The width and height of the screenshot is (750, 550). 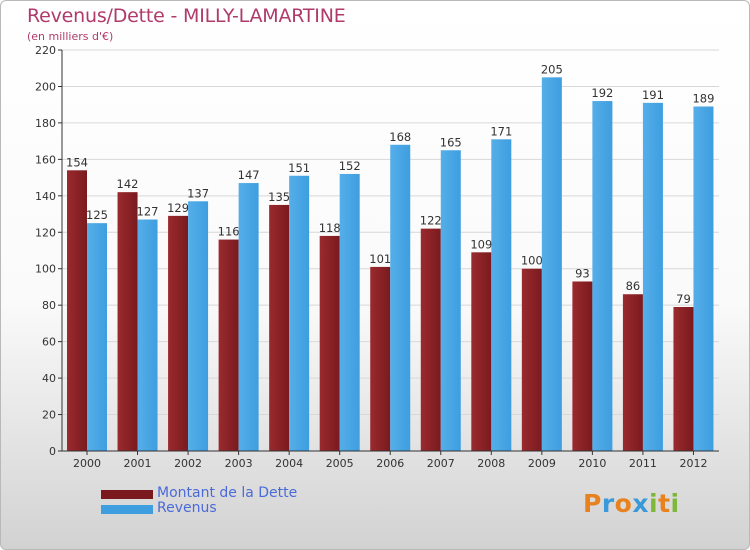 I want to click on bar-dette-label: 86, so click(x=633, y=286).